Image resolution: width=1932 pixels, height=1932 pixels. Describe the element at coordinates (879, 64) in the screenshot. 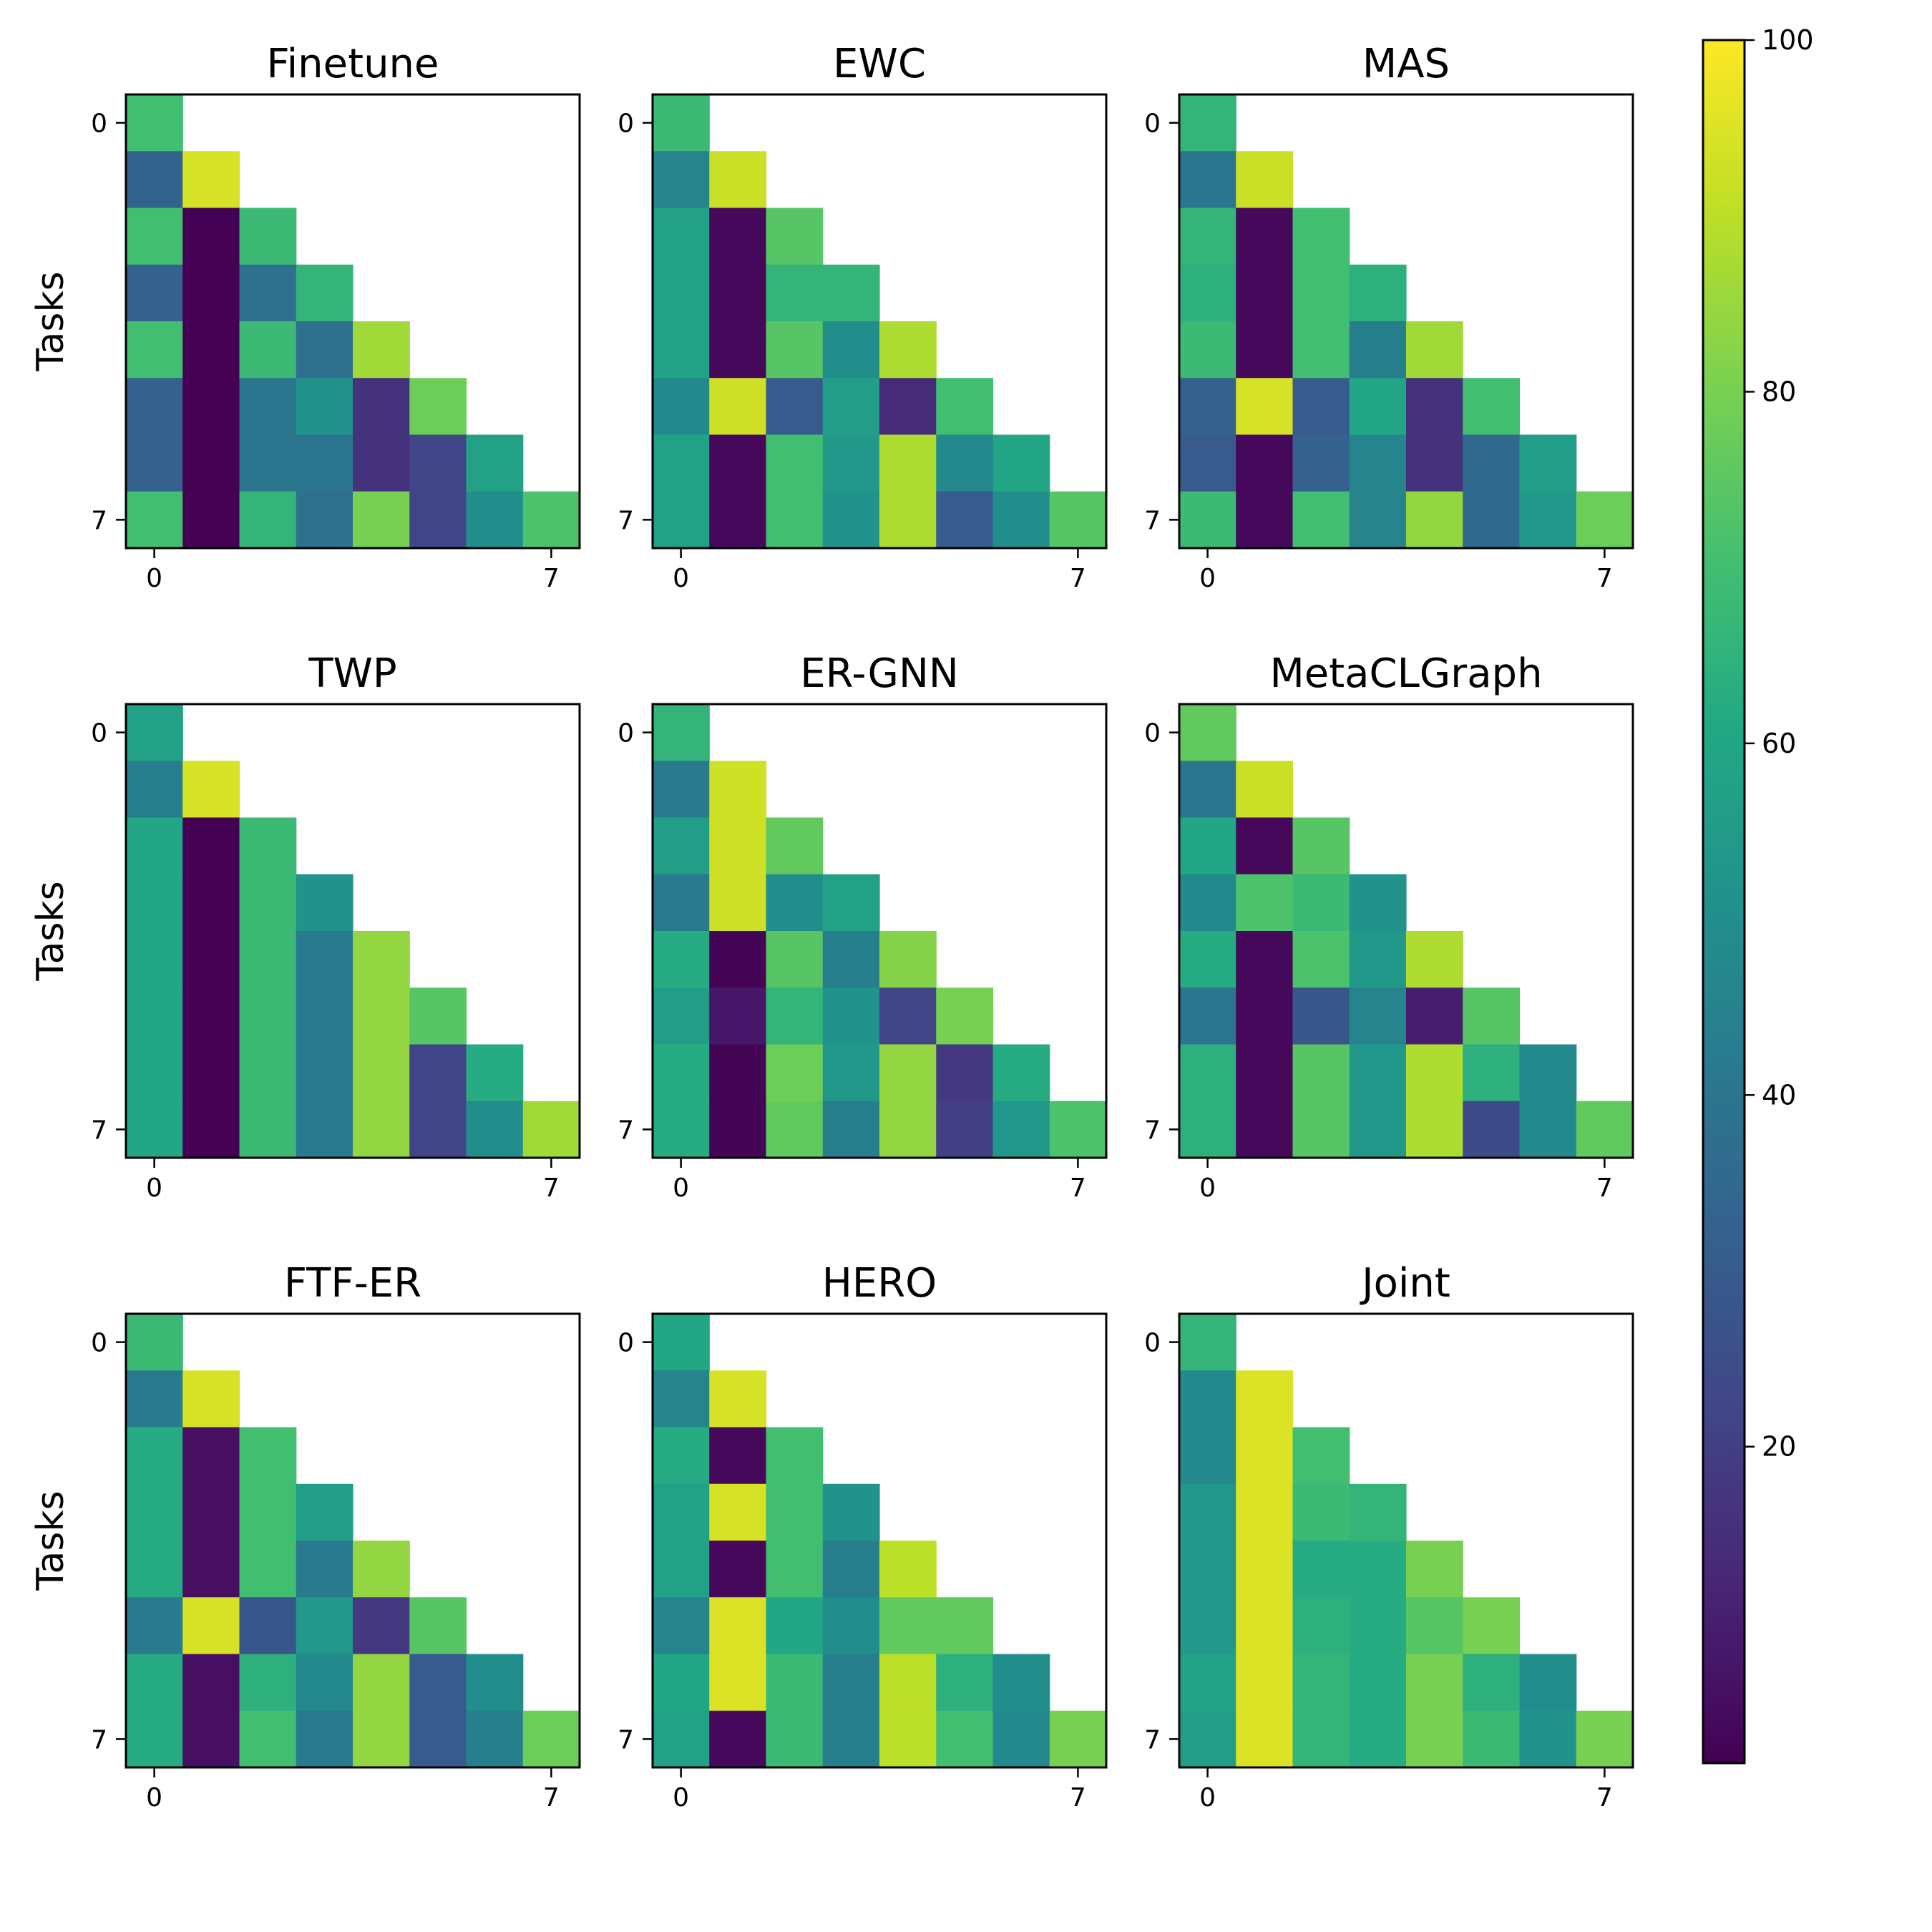

I see `panel-title: EWC` at that location.